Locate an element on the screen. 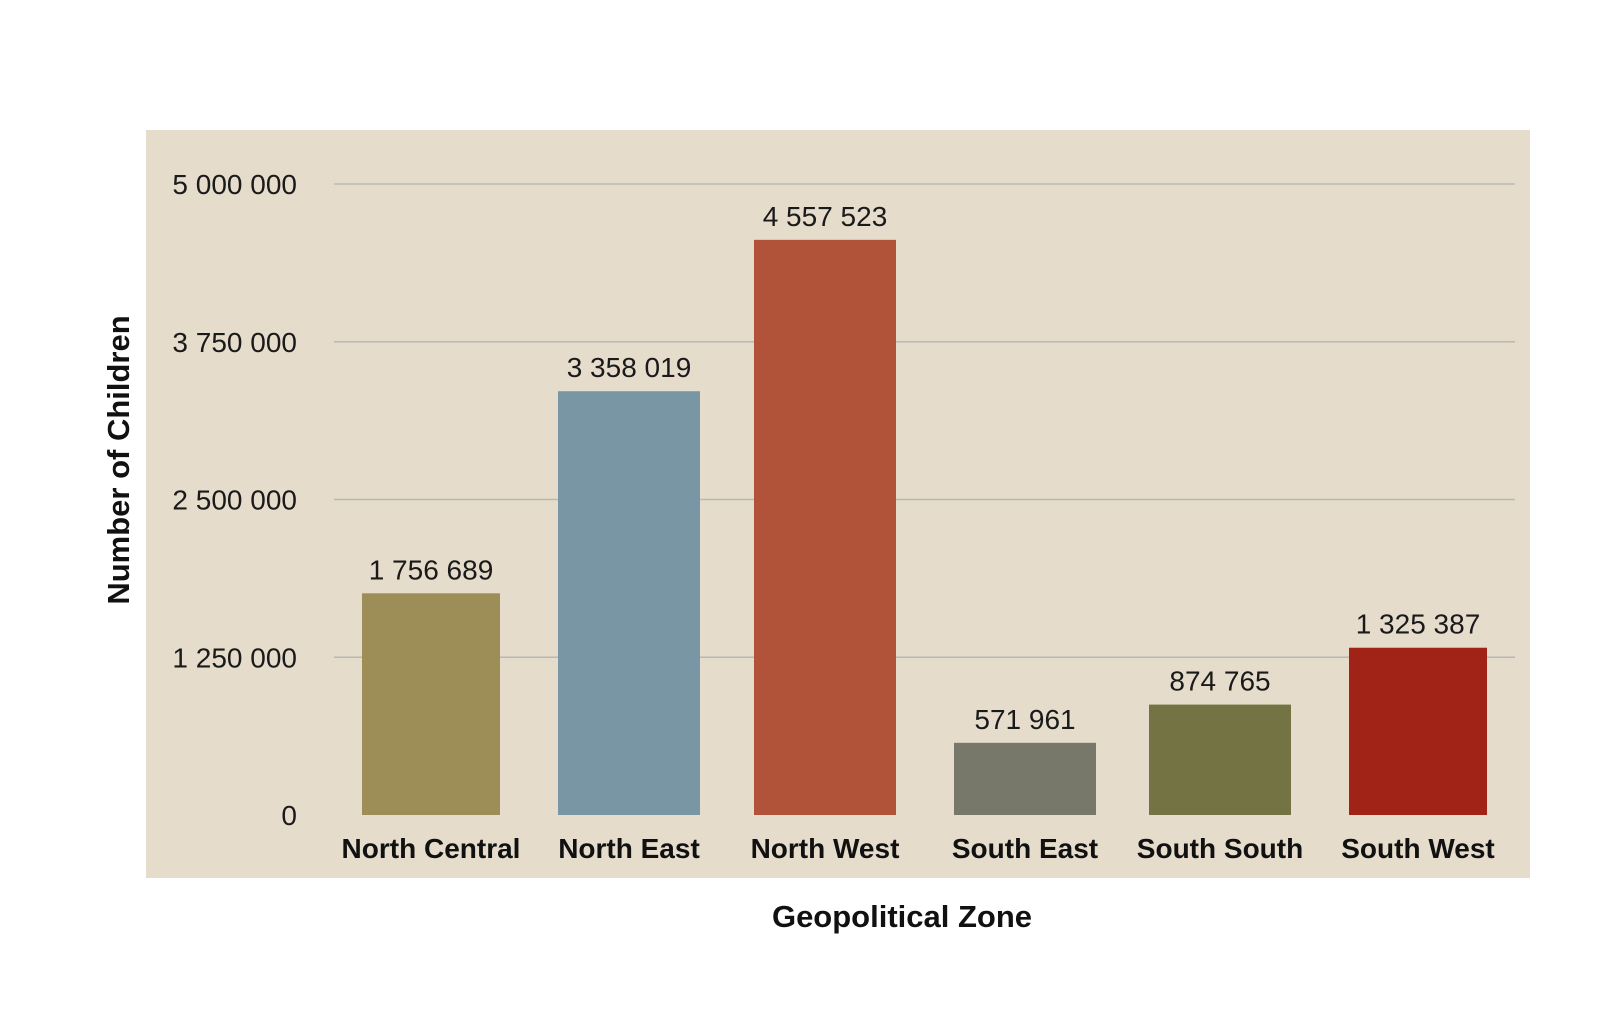 This screenshot has height=1011, width=1600. data-label: 4 557 523 is located at coordinates (825, 216).